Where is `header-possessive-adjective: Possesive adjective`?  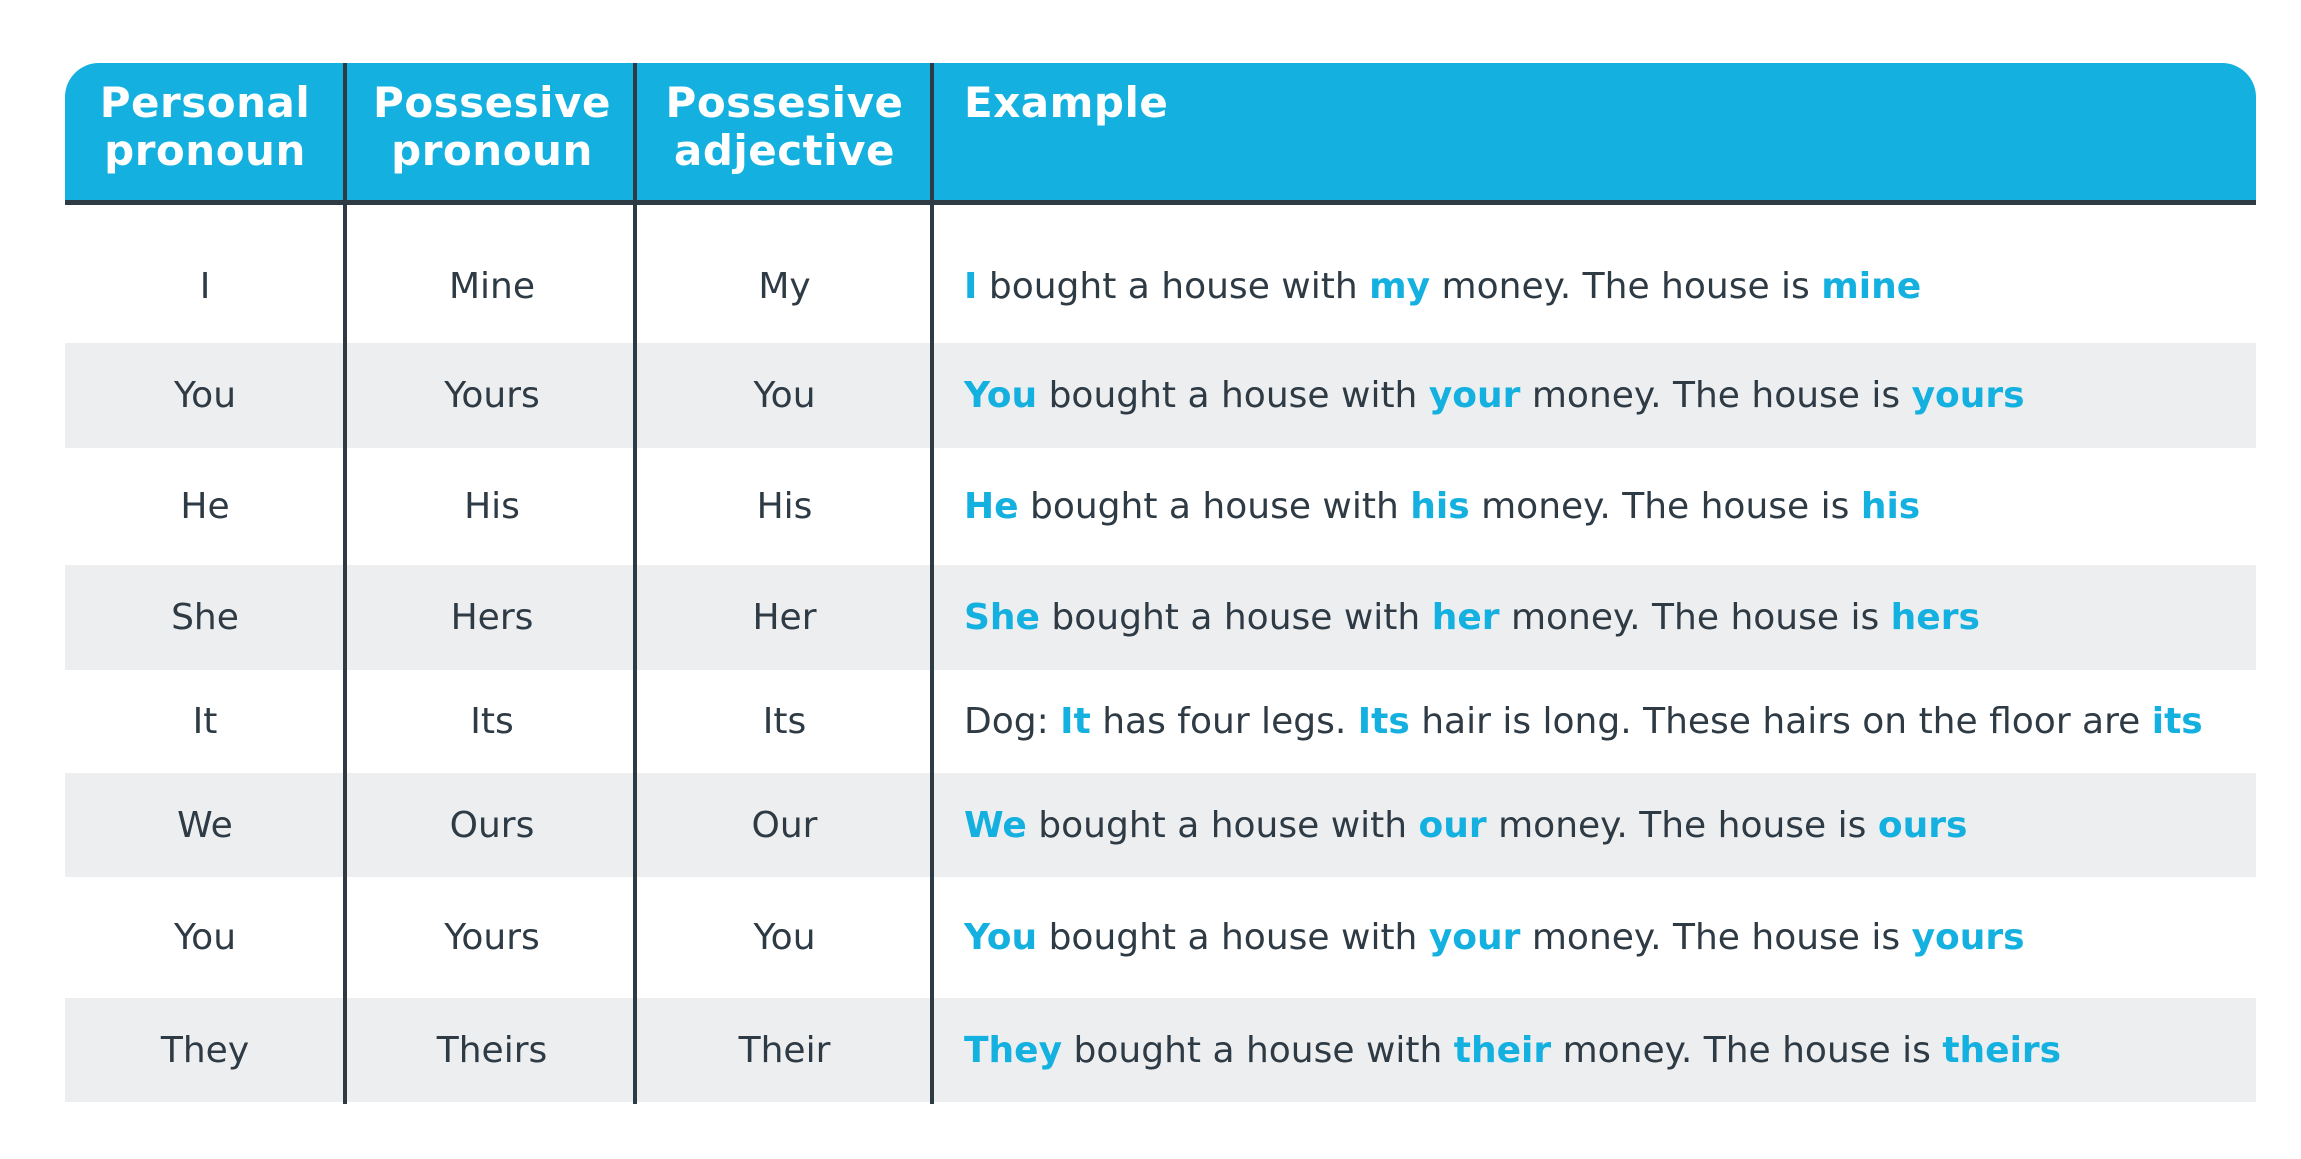 header-possessive-adjective: Possesive adjective is located at coordinates (784, 126).